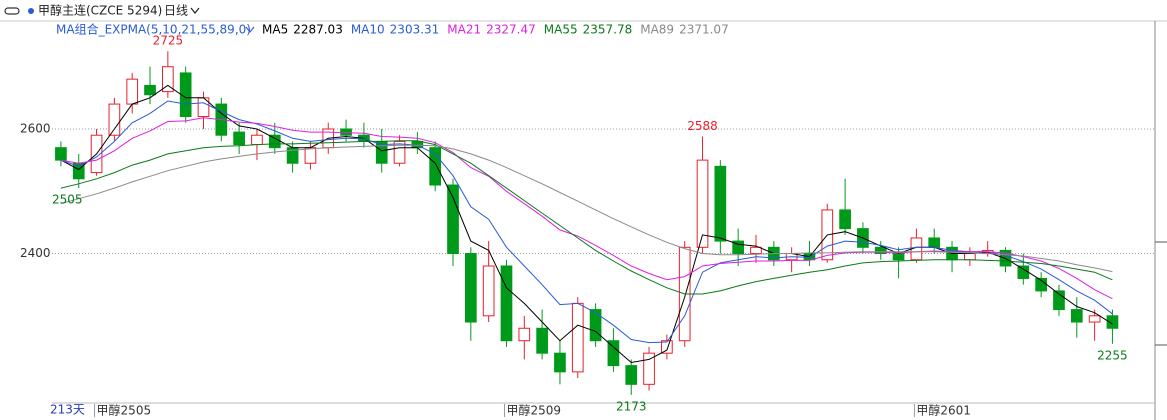 The width and height of the screenshot is (1167, 420). Describe the element at coordinates (608, 30) in the screenshot. I see `legend-value: 2357.78` at that location.